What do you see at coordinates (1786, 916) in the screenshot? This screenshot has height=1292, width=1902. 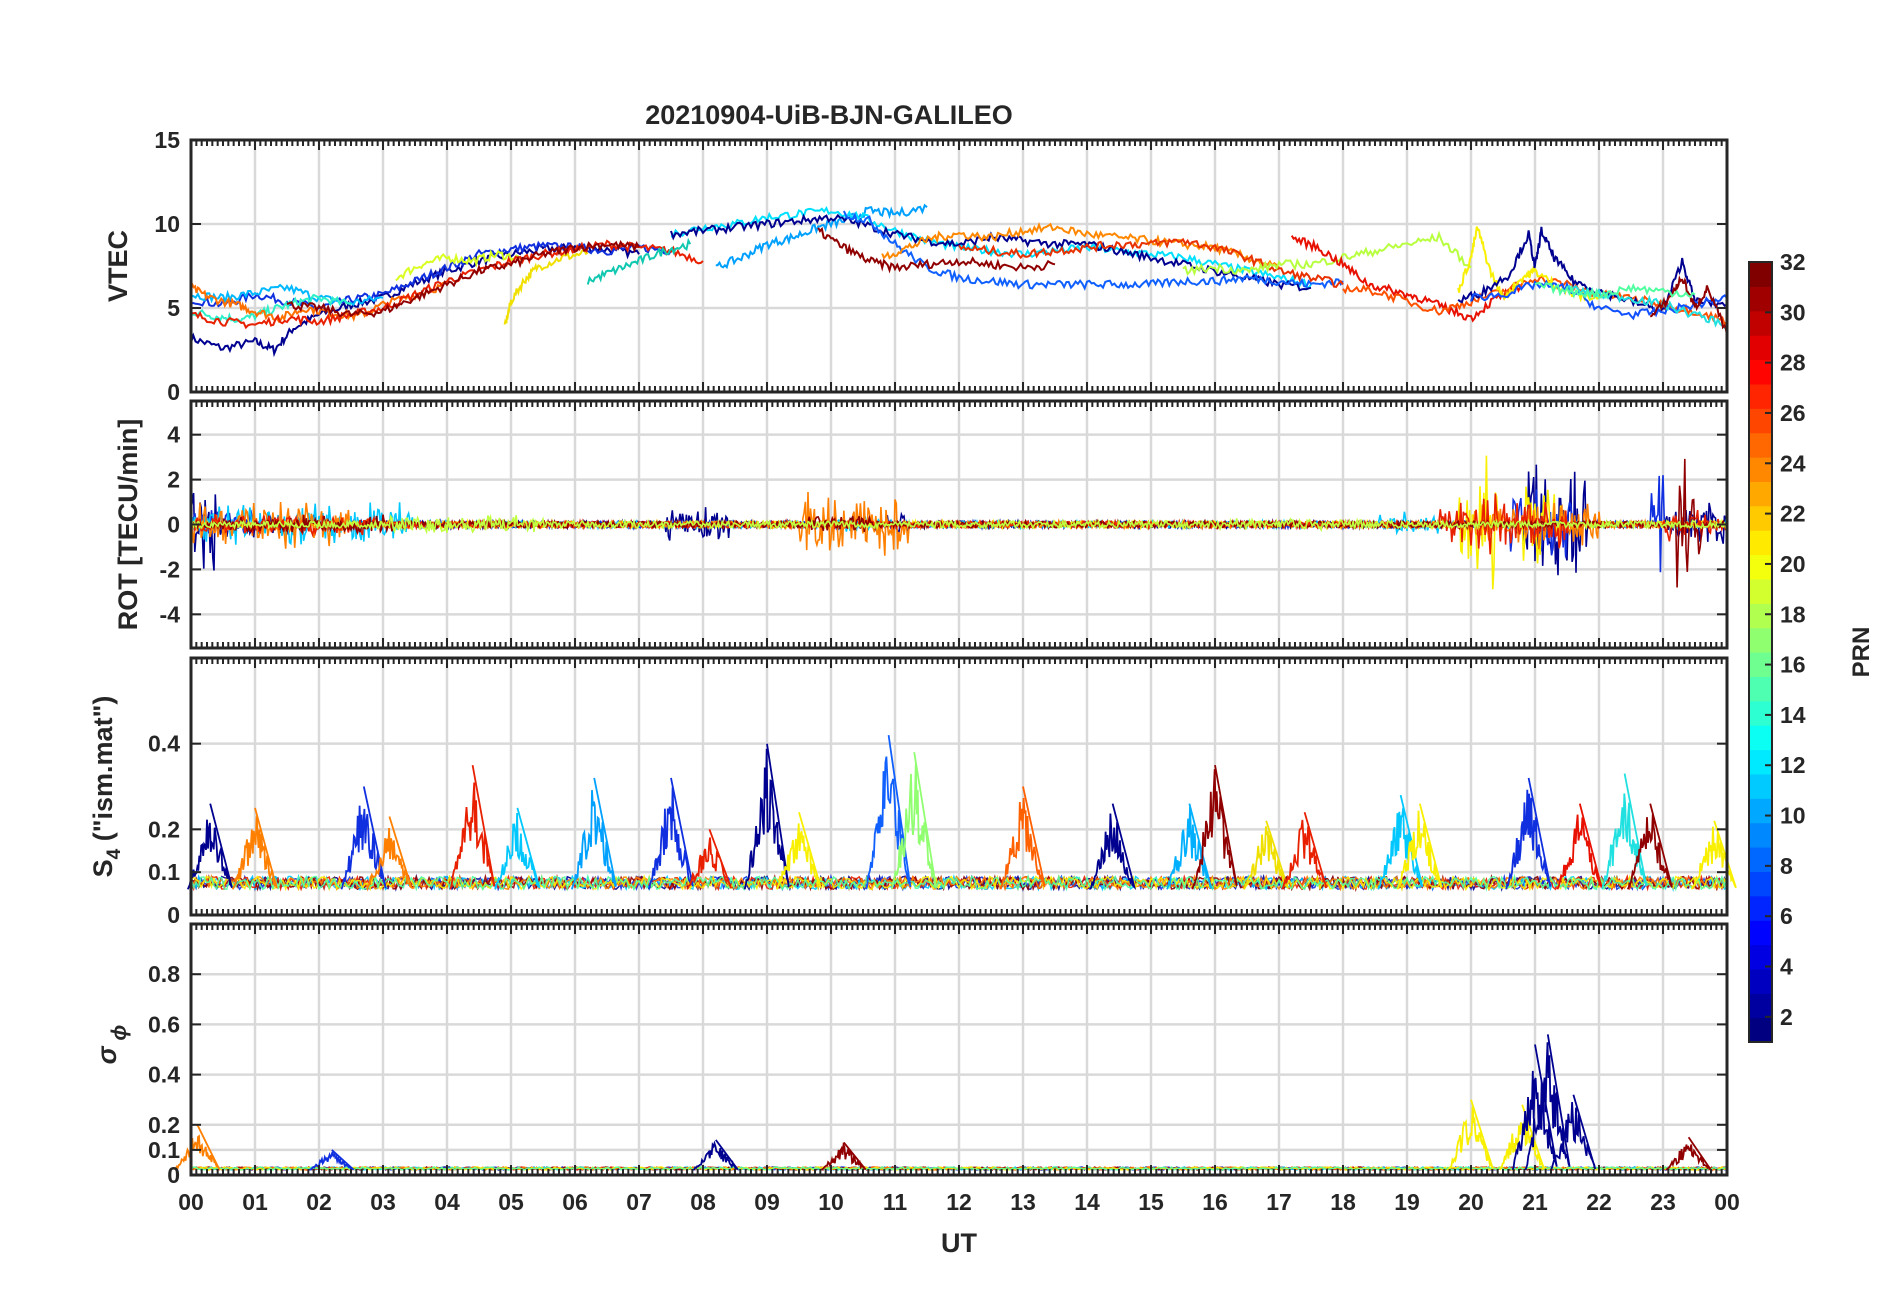 I see `colorbar-tick-label: 6` at bounding box center [1786, 916].